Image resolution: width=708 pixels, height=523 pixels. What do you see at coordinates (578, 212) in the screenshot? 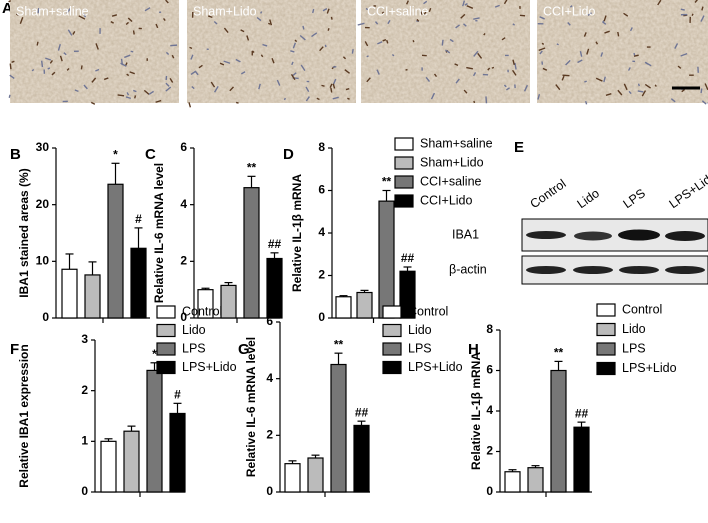
I see `western-blot: E IBA1 β-actin Control Lido LPS LPS+Lido` at bounding box center [578, 212].